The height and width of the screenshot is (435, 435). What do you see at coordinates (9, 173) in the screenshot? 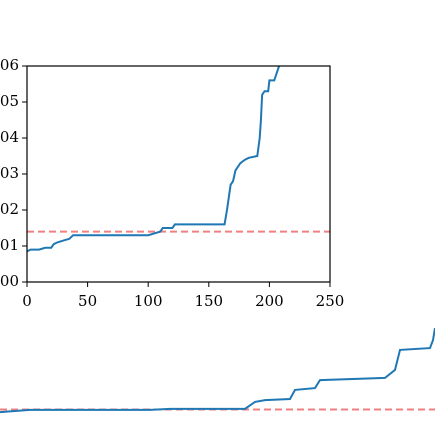
I see `y-tick-label: 0.03` at bounding box center [9, 173].